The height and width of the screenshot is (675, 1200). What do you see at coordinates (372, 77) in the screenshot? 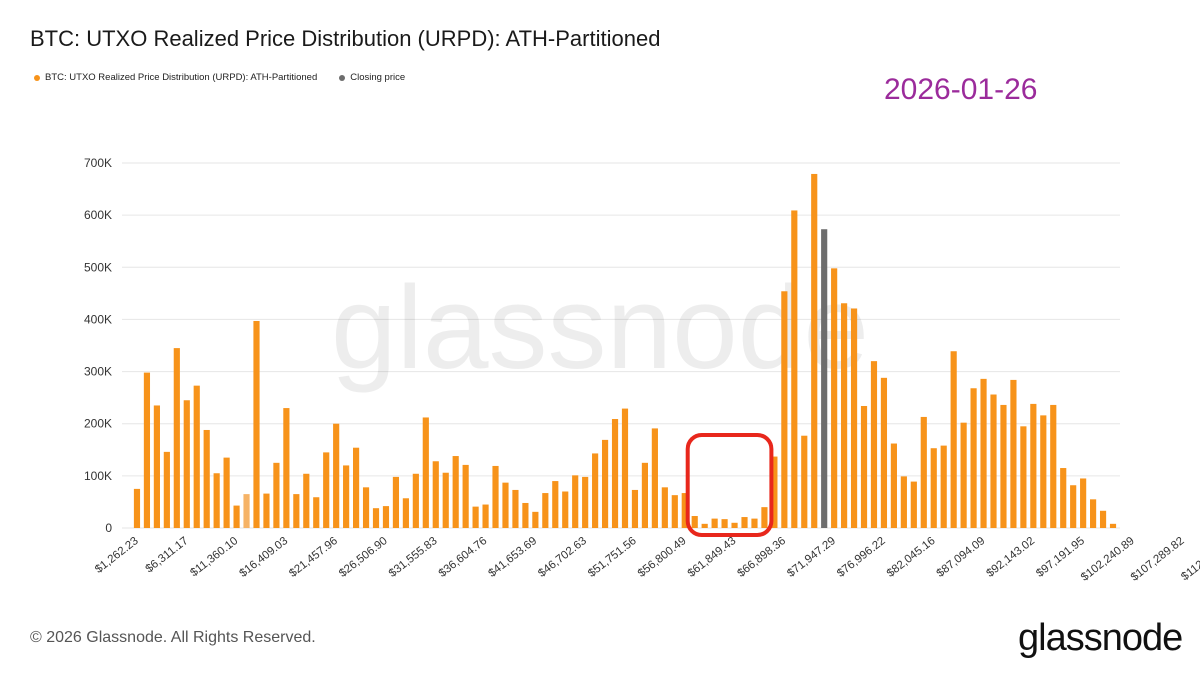
I see `legend-item-closing-price: Closing price` at bounding box center [372, 77].